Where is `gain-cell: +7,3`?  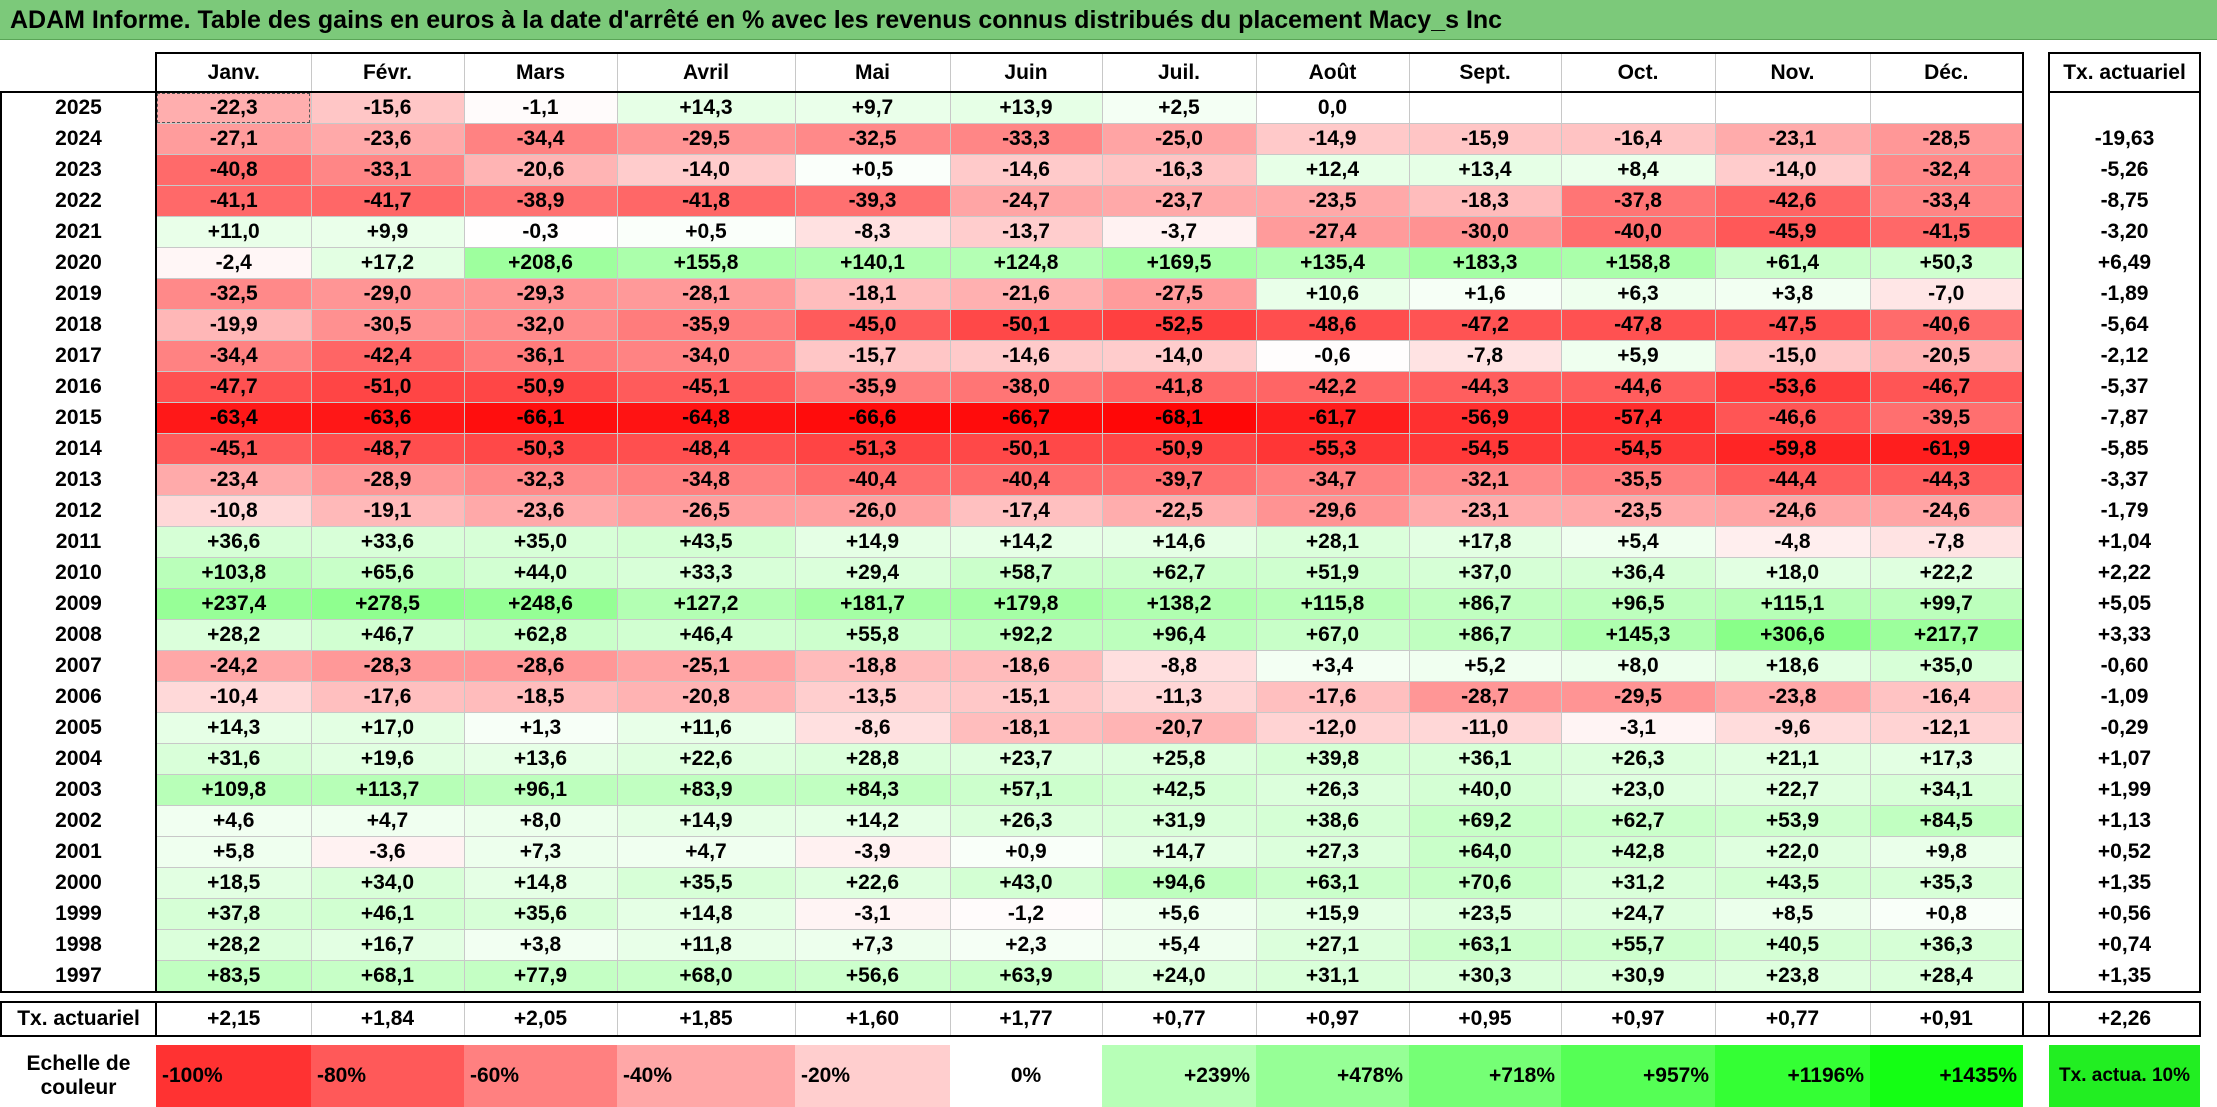
gain-cell: +7,3 is located at coordinates (540, 852).